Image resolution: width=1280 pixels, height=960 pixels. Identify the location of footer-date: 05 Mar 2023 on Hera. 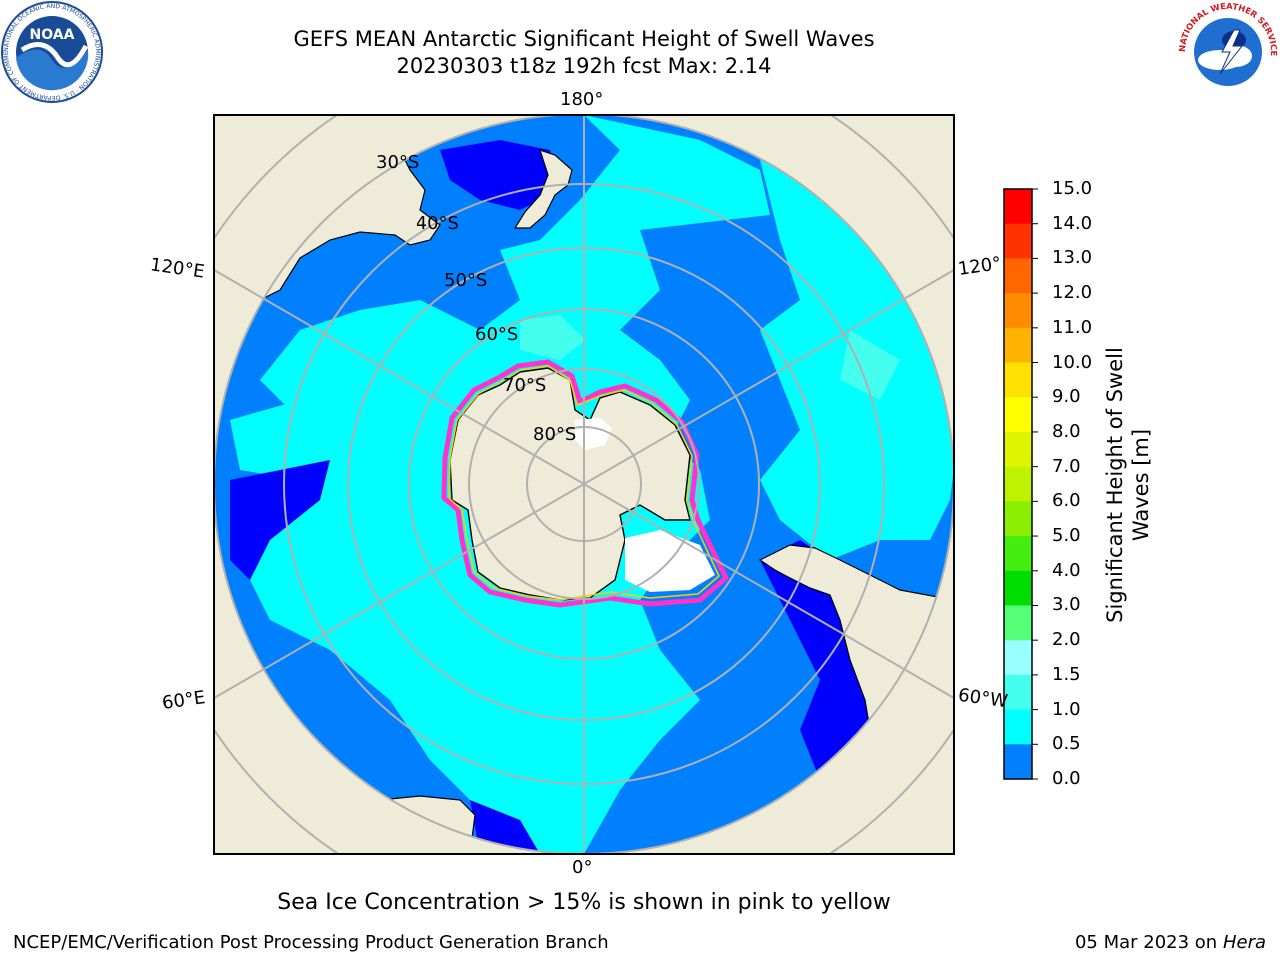
(1170, 942).